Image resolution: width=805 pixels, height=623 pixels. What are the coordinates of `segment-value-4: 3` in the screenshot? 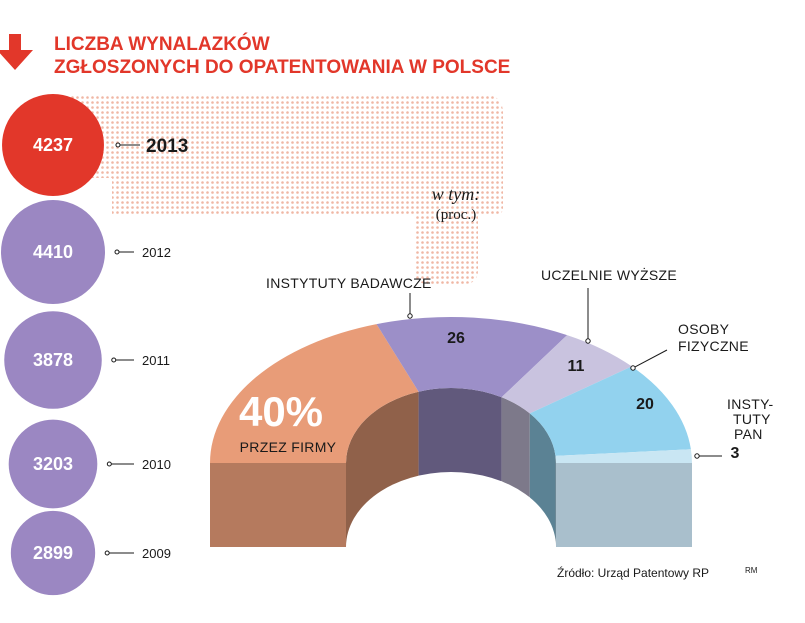 It's located at (735, 453).